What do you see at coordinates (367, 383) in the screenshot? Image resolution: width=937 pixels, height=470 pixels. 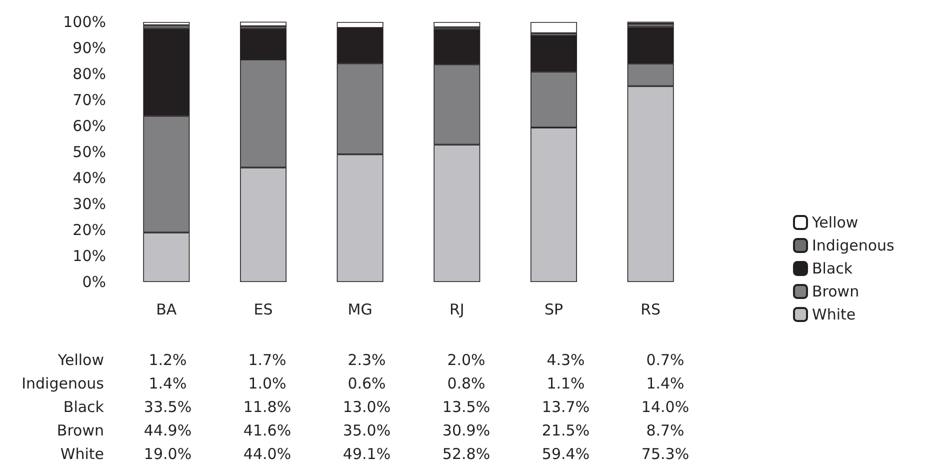 I see `data-label: 0.6%` at bounding box center [367, 383].